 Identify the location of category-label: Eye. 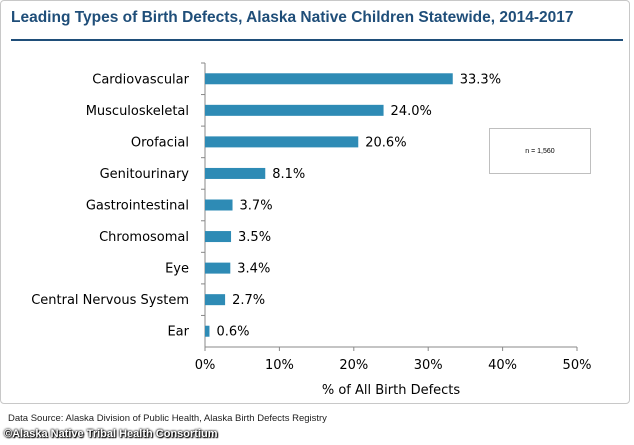
(177, 269).